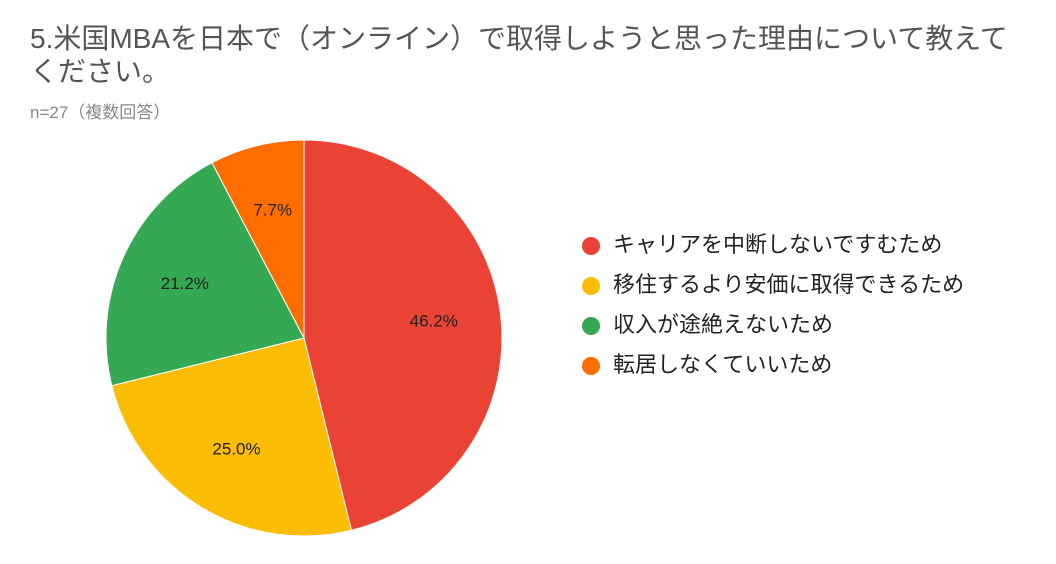  Describe the element at coordinates (236, 448) in the screenshot. I see `data-label: 25.0%` at that location.